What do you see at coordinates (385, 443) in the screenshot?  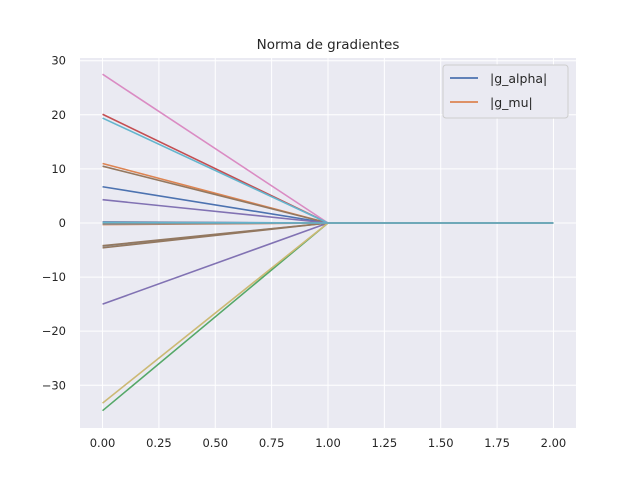 I see `x-tick-label: 1.25` at bounding box center [385, 443].